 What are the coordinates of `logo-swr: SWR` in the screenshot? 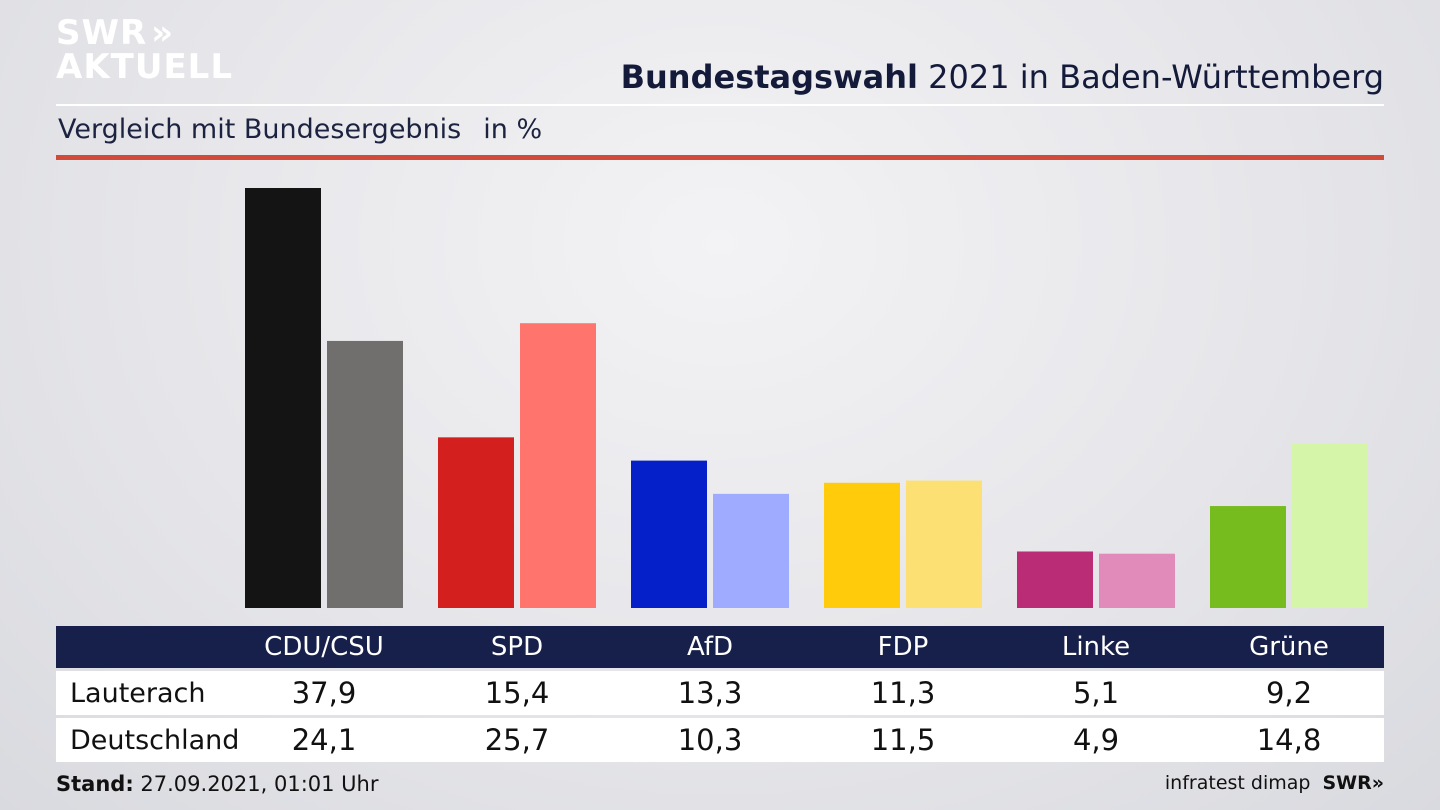 It's located at (102, 33).